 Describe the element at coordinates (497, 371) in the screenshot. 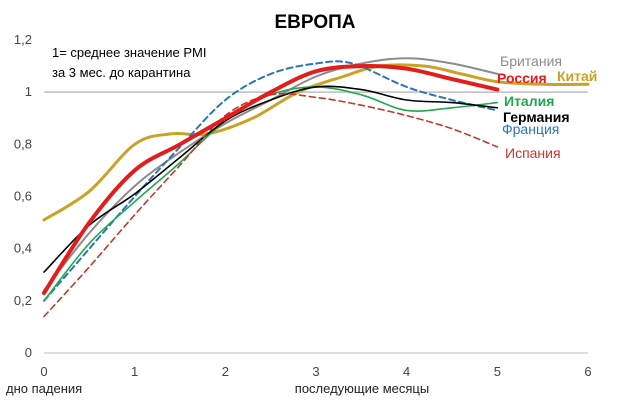

I see `x-tick-label: 5` at that location.